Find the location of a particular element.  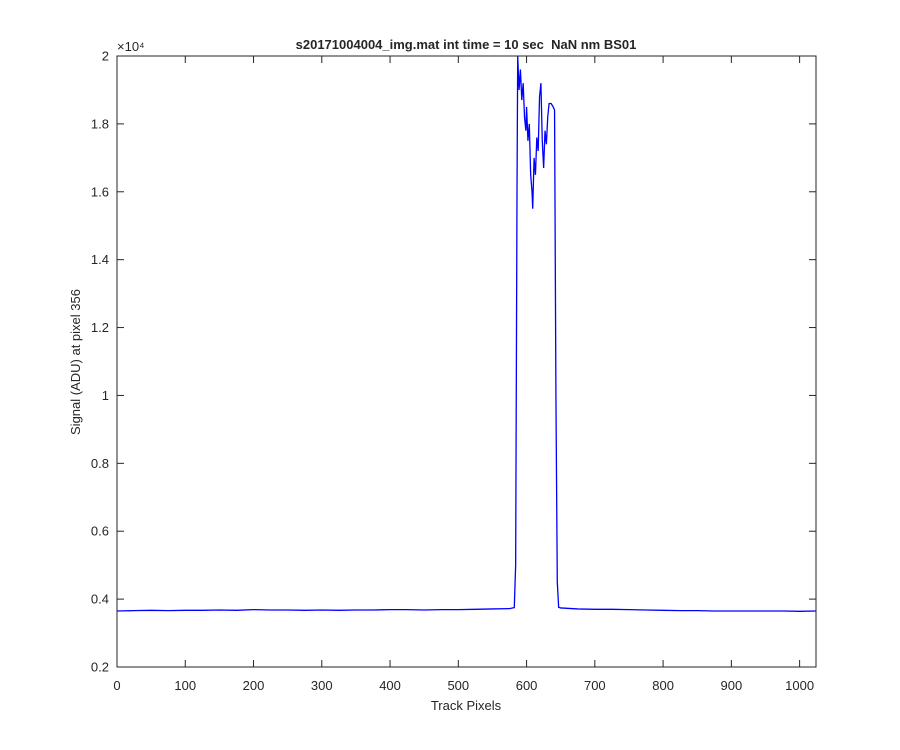

x-tick-label: 300 is located at coordinates (322, 685).